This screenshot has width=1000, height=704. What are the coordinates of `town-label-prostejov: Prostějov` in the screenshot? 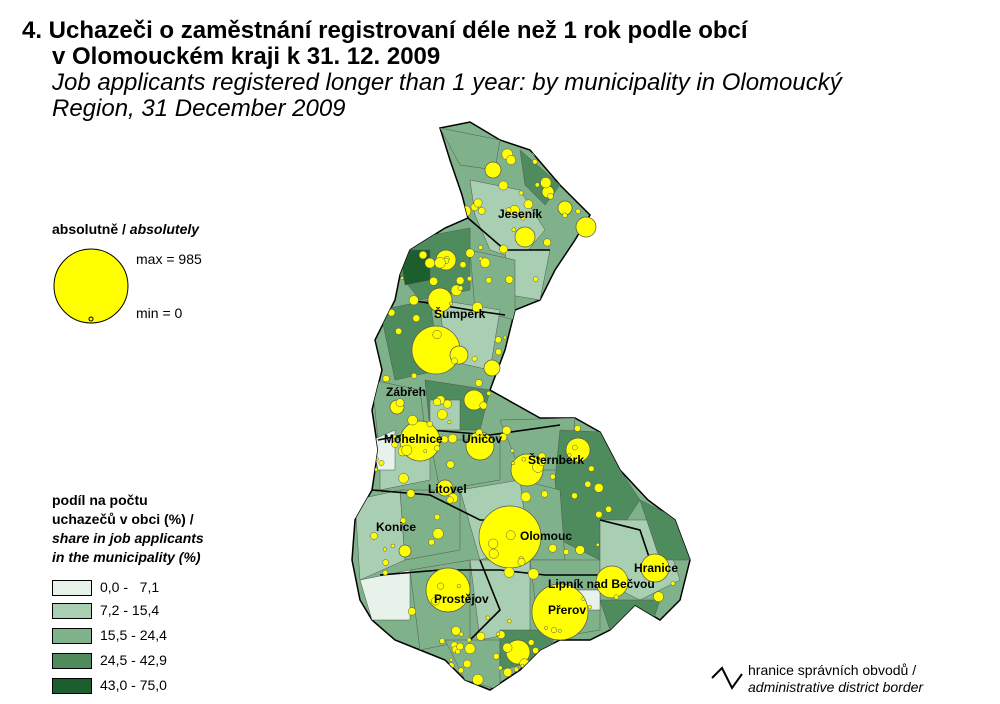 It's located at (461, 599).